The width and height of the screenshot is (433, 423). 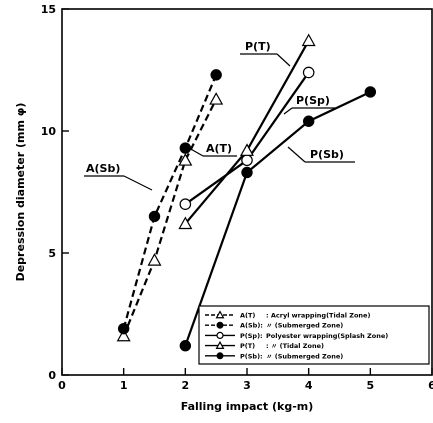 What do you see at coordinates (20, 192) in the screenshot?
I see `y-axis-title: Depression diameter (mm φ)` at bounding box center [20, 192].